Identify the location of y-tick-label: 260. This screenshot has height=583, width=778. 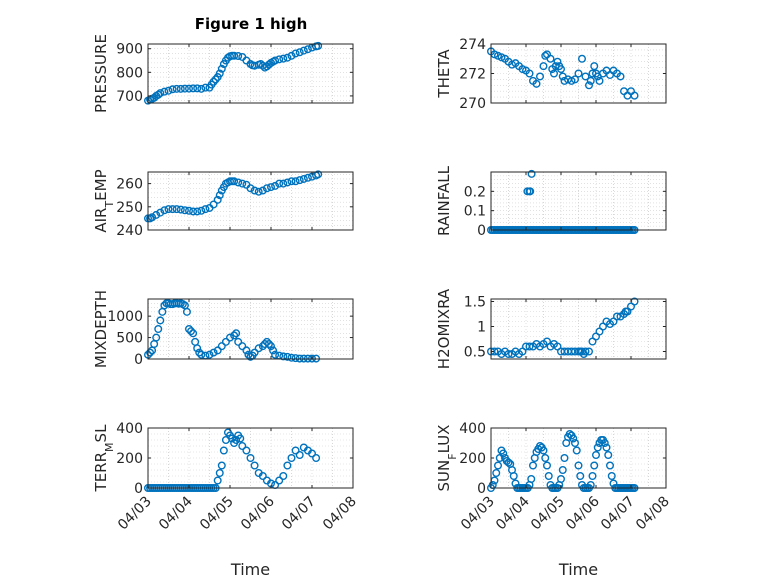
(129, 185).